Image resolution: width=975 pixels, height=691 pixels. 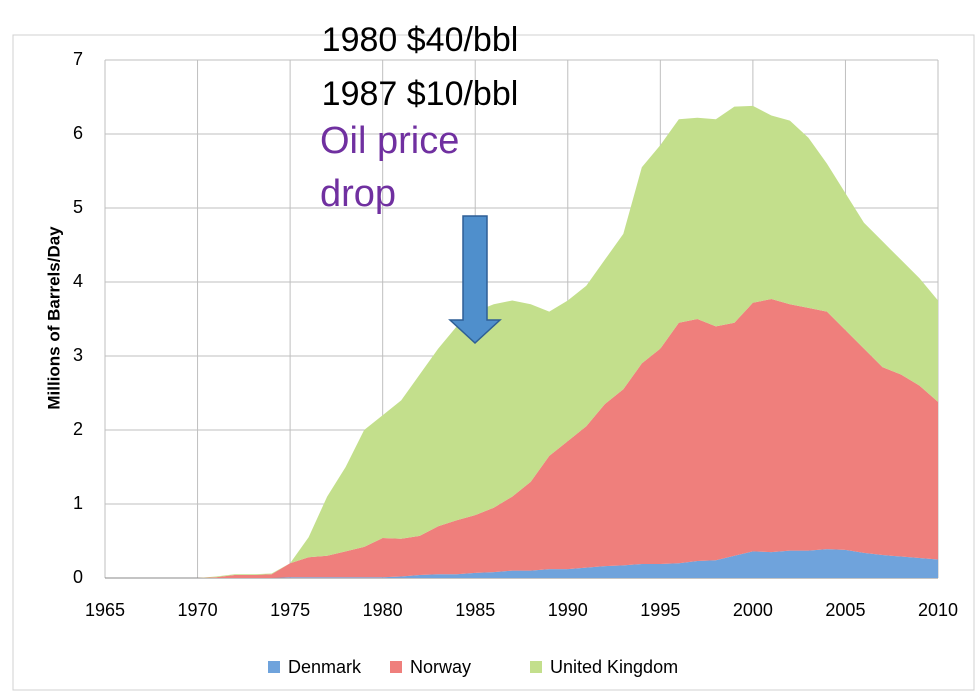 I want to click on y-tick-label: 6, so click(x=78, y=133).